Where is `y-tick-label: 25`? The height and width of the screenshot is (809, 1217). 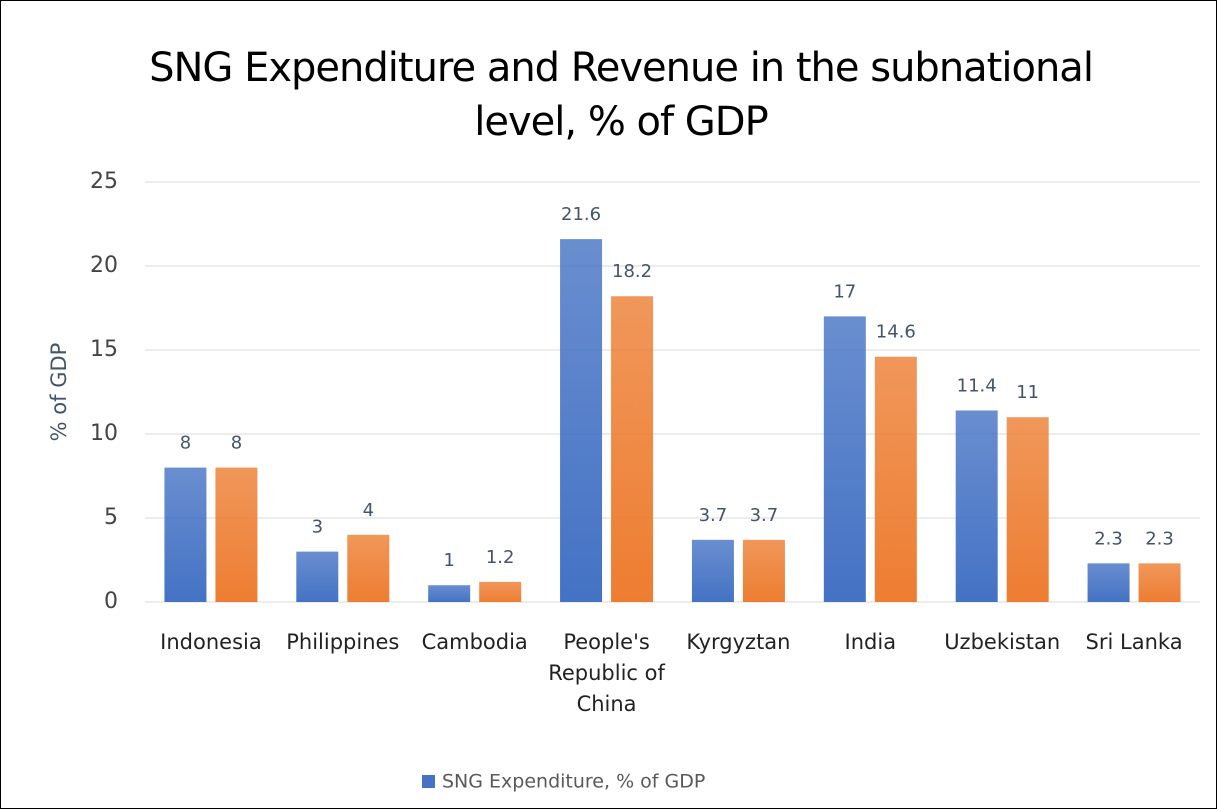 y-tick-label: 25 is located at coordinates (104, 181).